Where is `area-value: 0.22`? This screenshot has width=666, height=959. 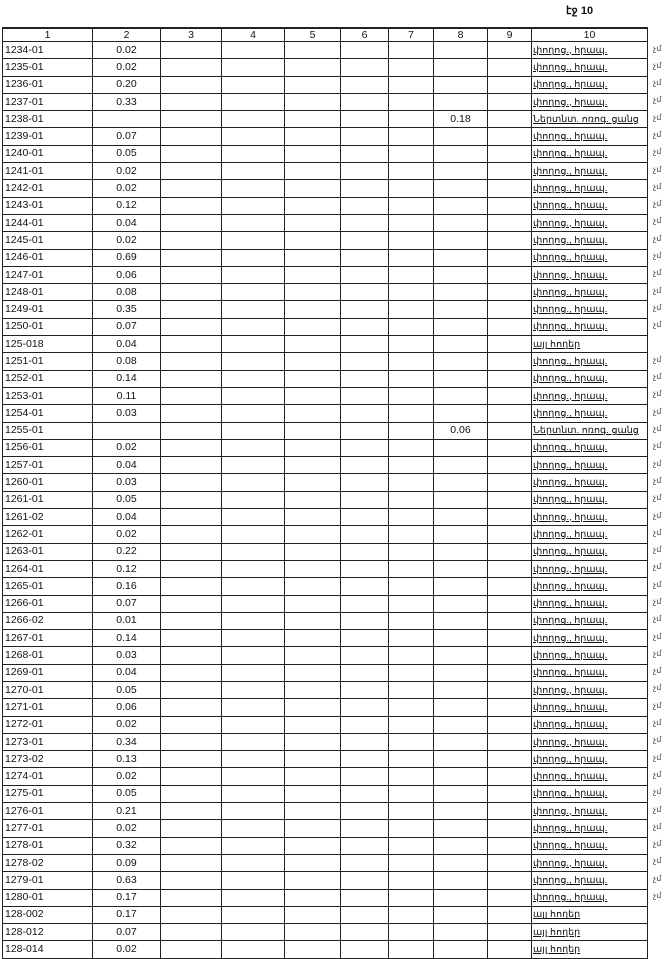 area-value: 0.22 is located at coordinates (126, 551).